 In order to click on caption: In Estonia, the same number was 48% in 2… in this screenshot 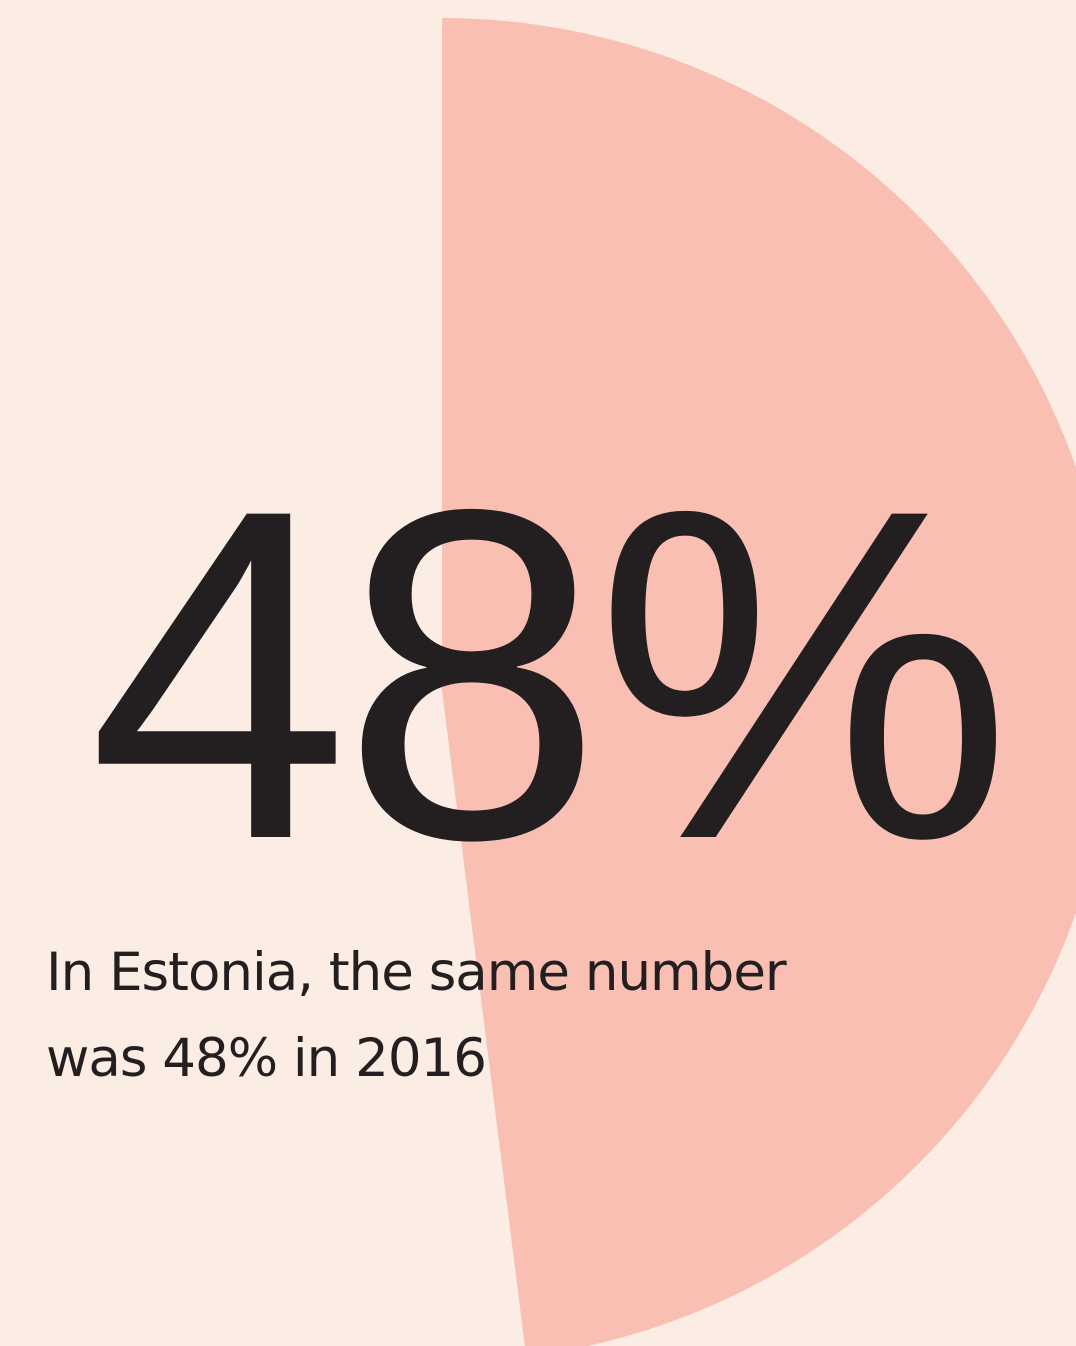, I will do `click(446, 1016)`.